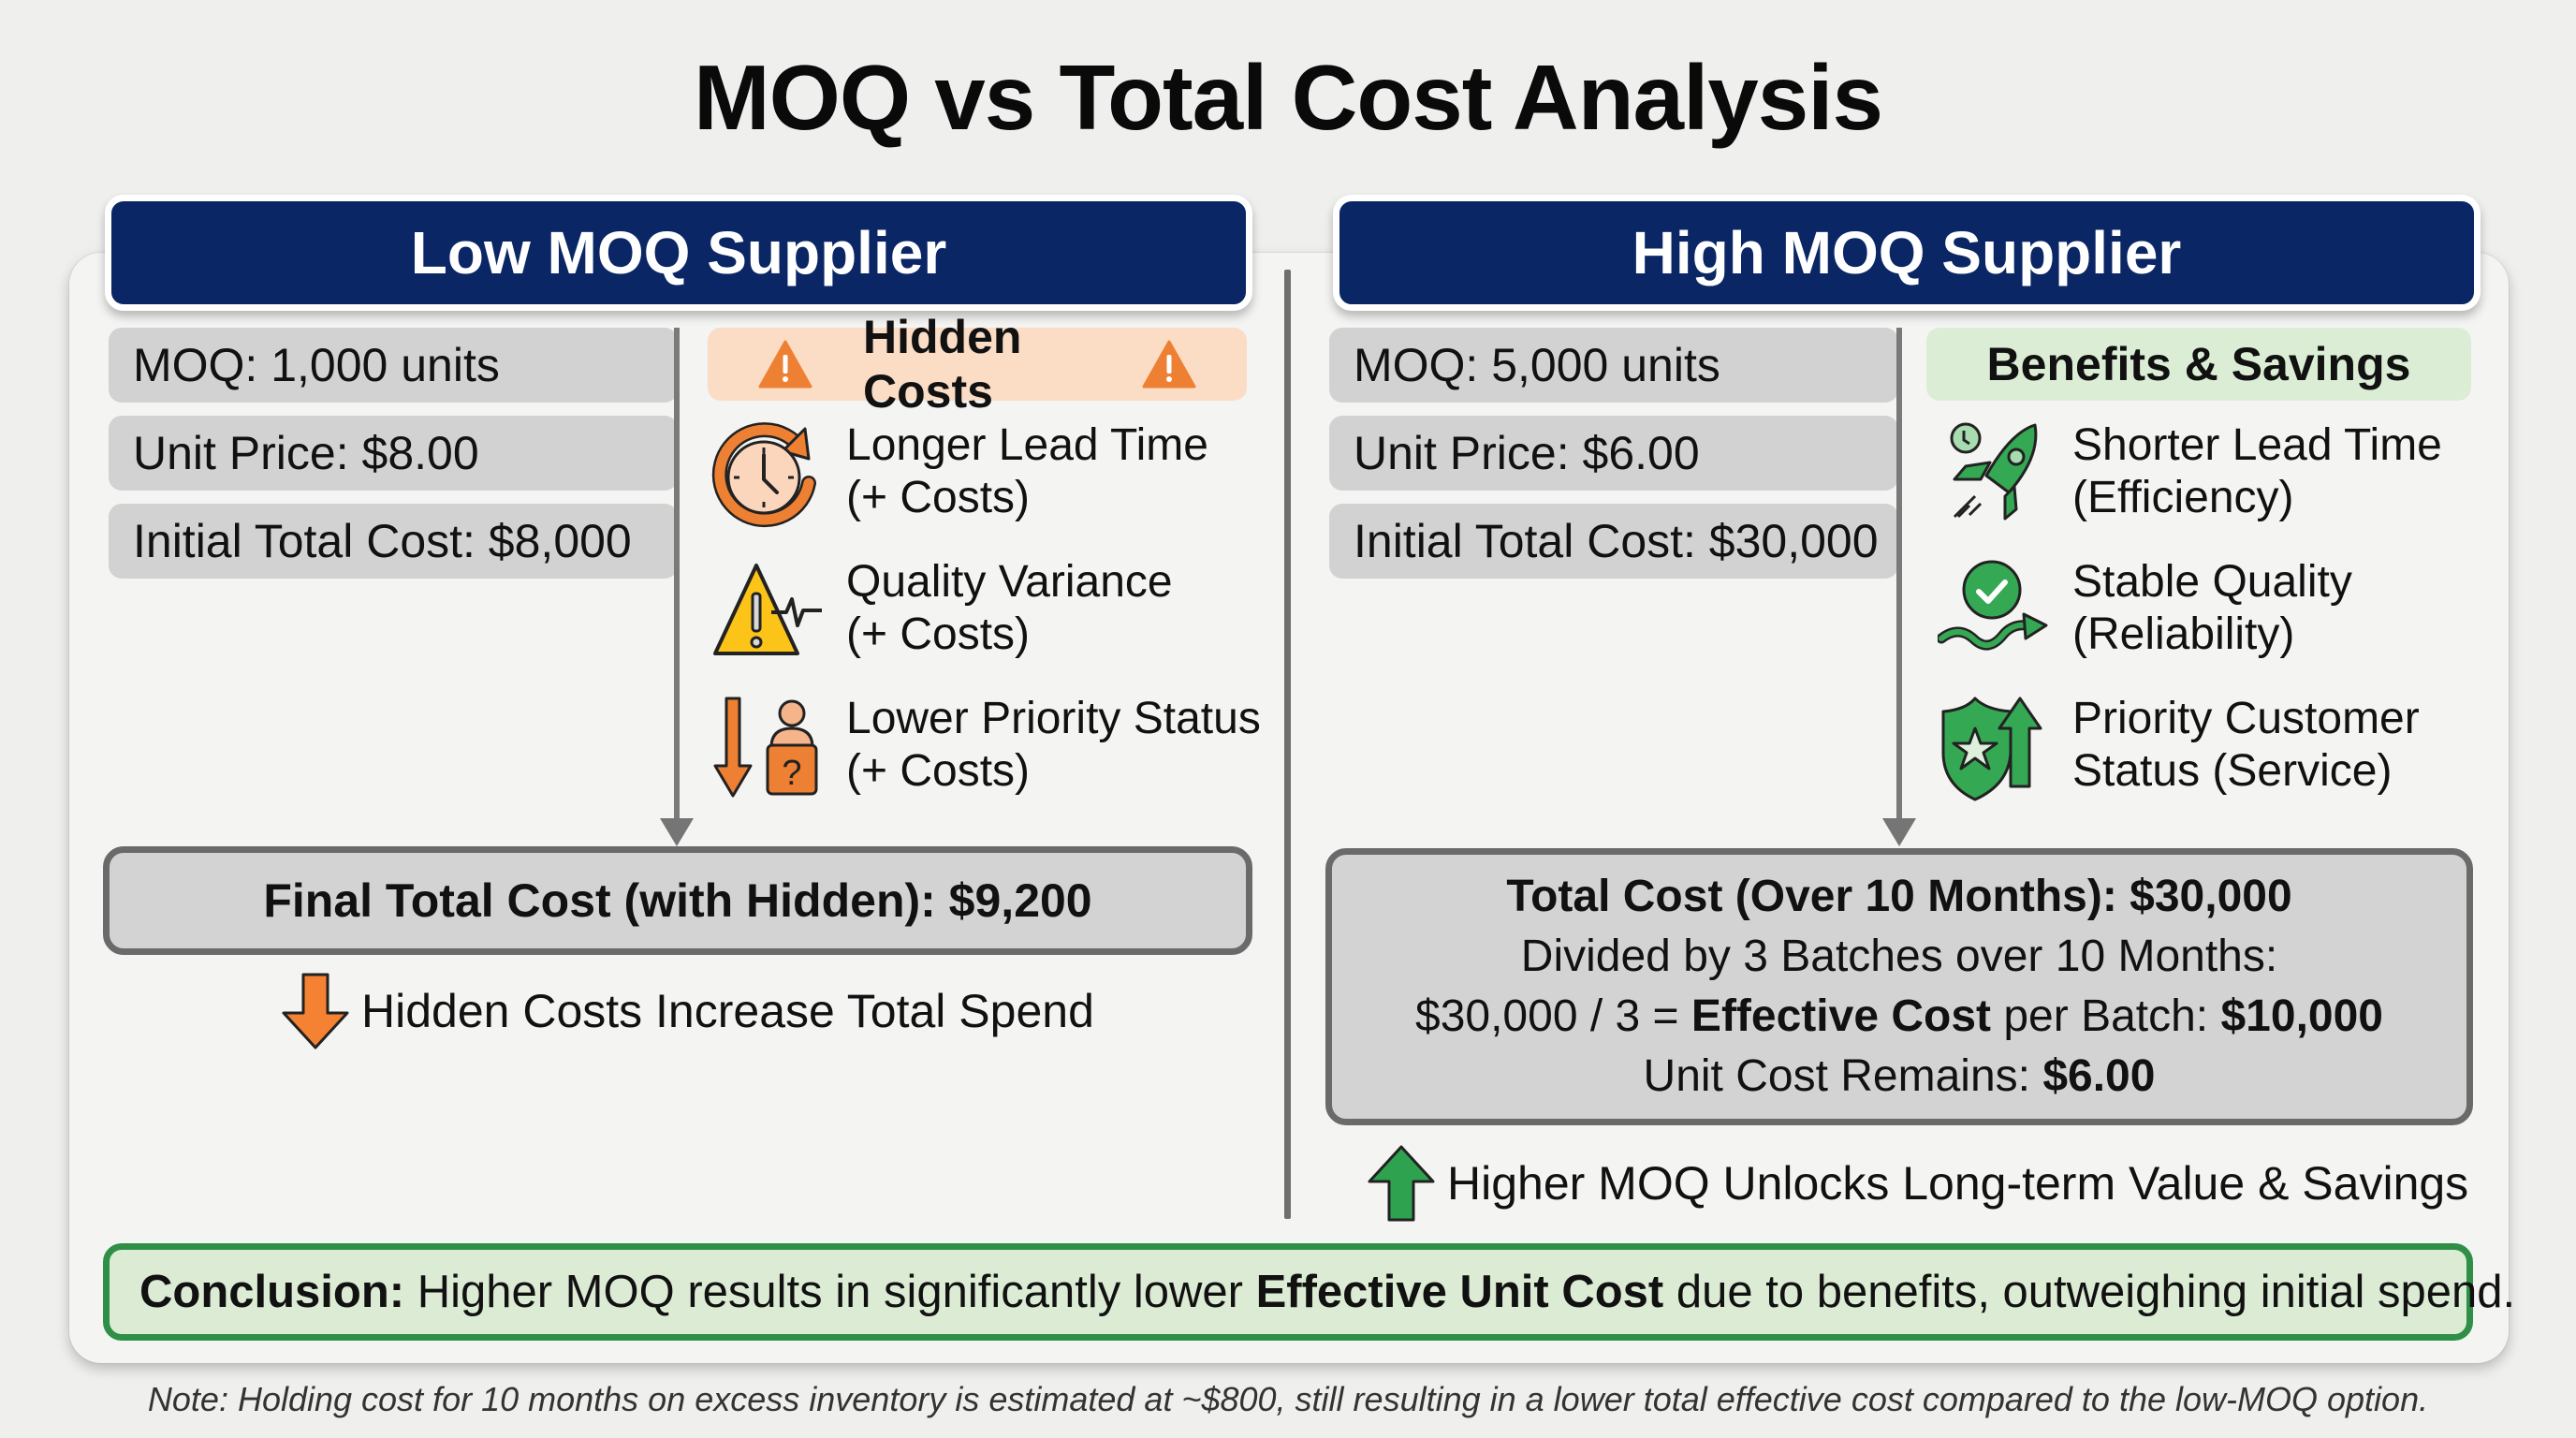 The image size is (2576, 1438). Describe the element at coordinates (1841, 1016) in the screenshot. I see `effective-cost-label: Effective Cost` at that location.